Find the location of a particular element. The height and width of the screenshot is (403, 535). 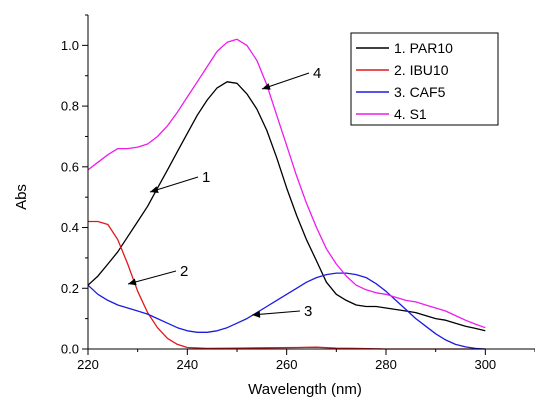

y-tick-label: 0.8 is located at coordinates (70, 106).